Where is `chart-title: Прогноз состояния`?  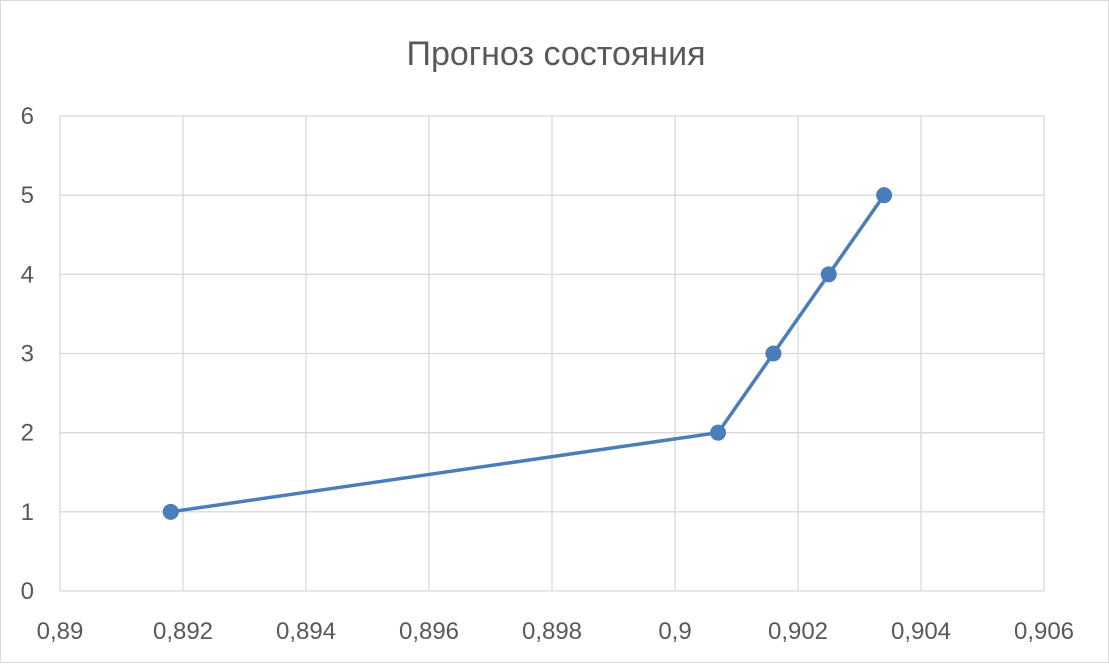 chart-title: Прогноз состояния is located at coordinates (556, 54).